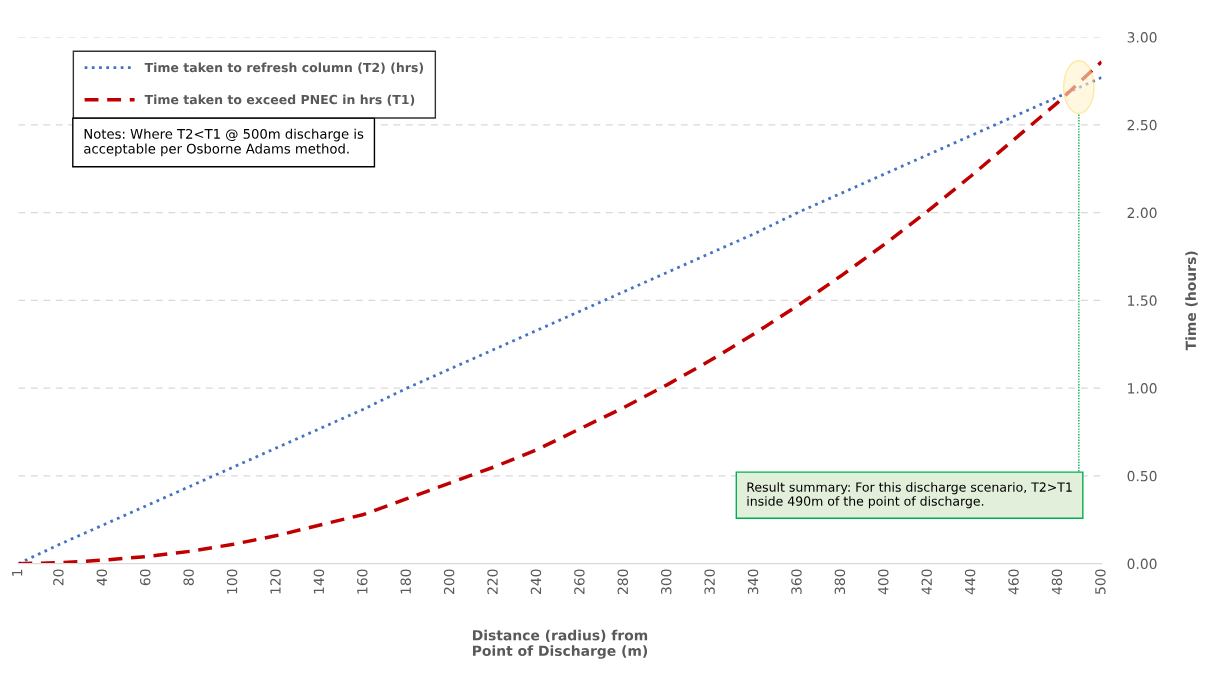 This screenshot has height=675, width=1224. I want to click on x-axis-title: Distance (radius) from Point of Discharge (m), so click(560, 644).